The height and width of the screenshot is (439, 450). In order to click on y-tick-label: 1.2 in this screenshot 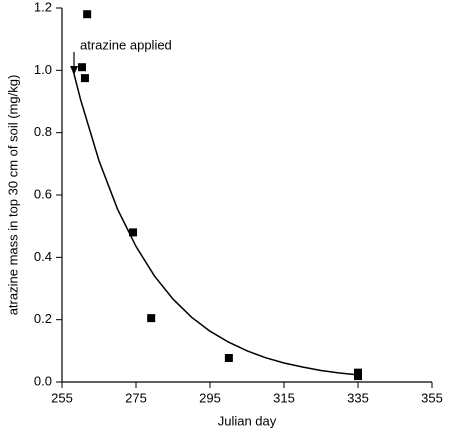, I will do `click(43, 7)`.